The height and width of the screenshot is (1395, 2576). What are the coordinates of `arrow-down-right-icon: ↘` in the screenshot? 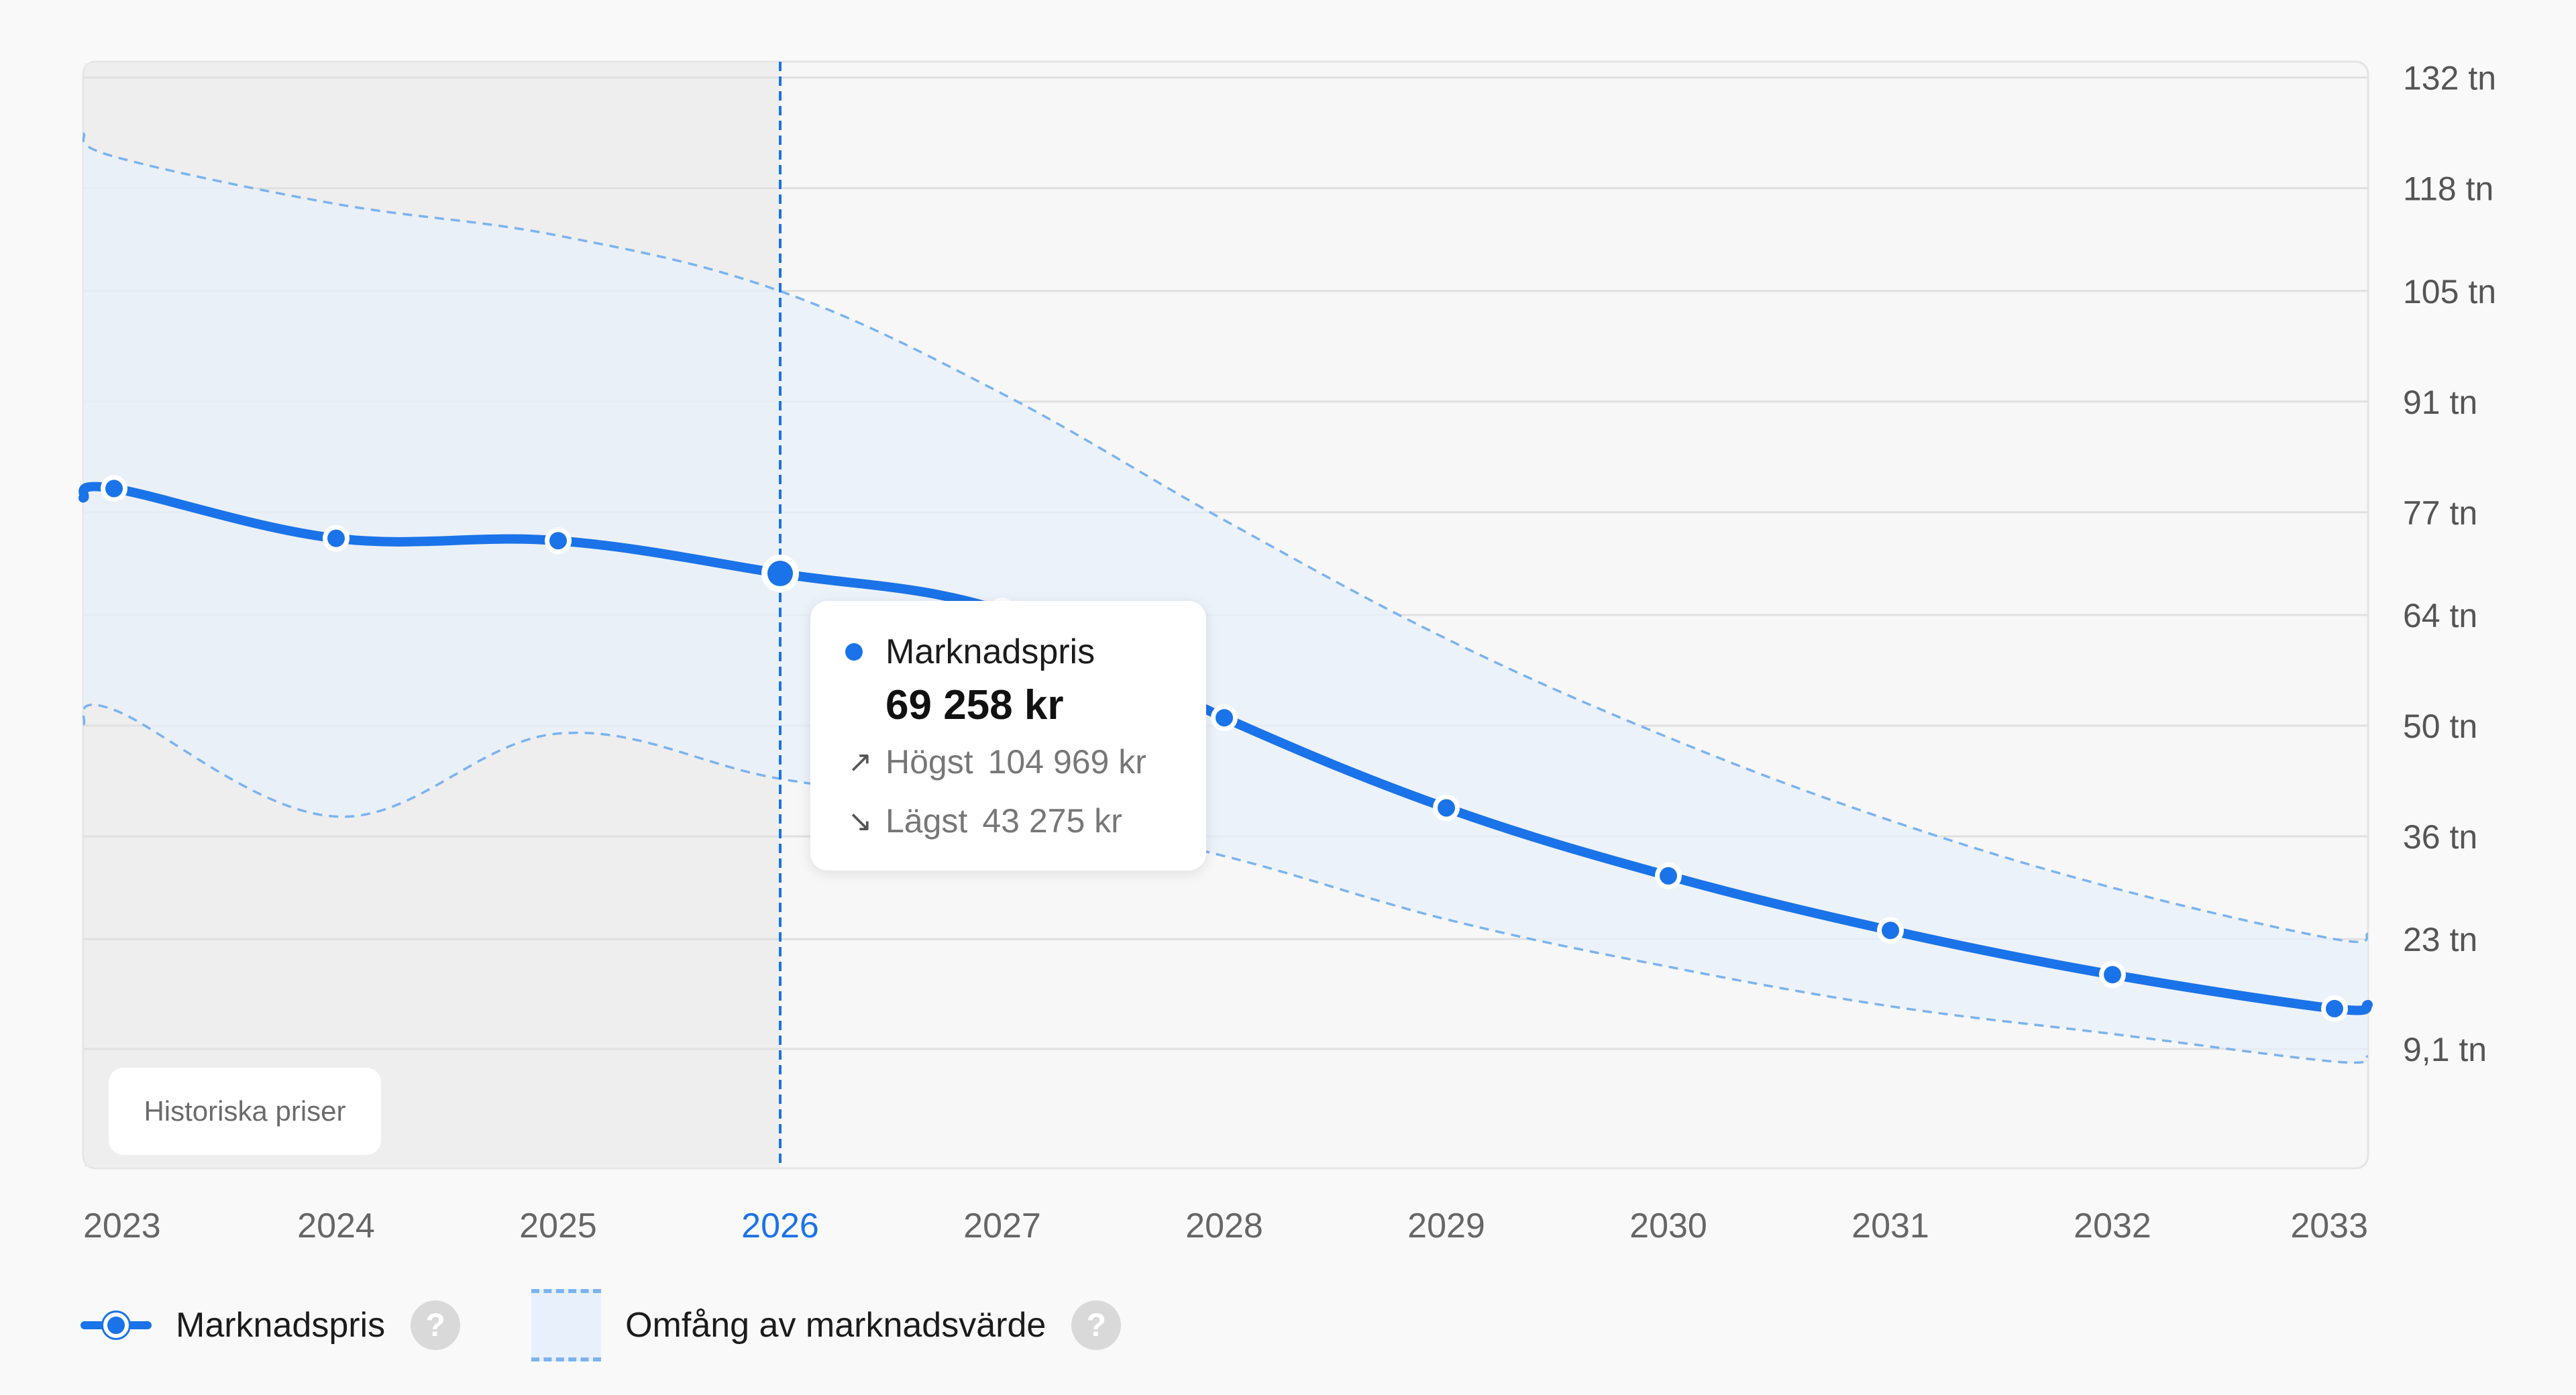 It's located at (860, 821).